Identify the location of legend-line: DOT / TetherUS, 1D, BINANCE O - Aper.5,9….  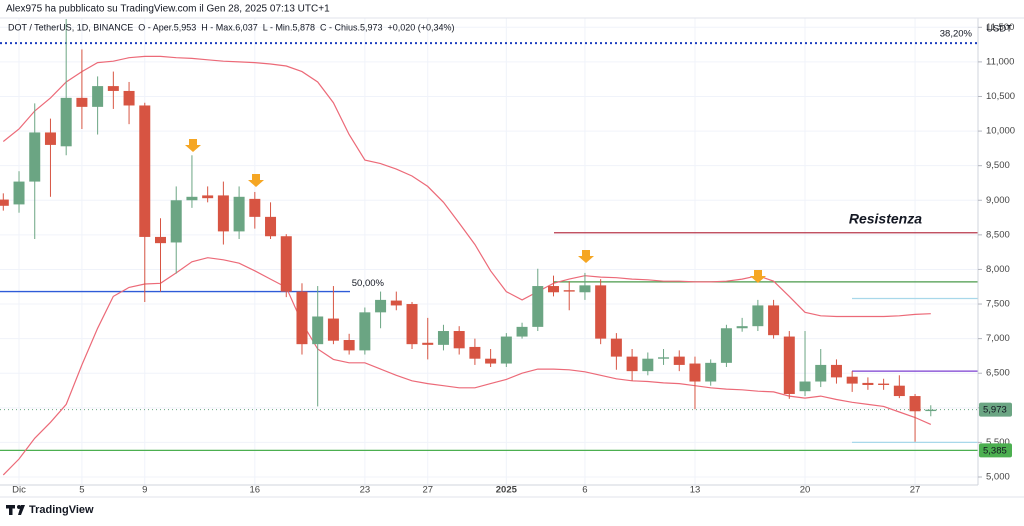
(231, 27).